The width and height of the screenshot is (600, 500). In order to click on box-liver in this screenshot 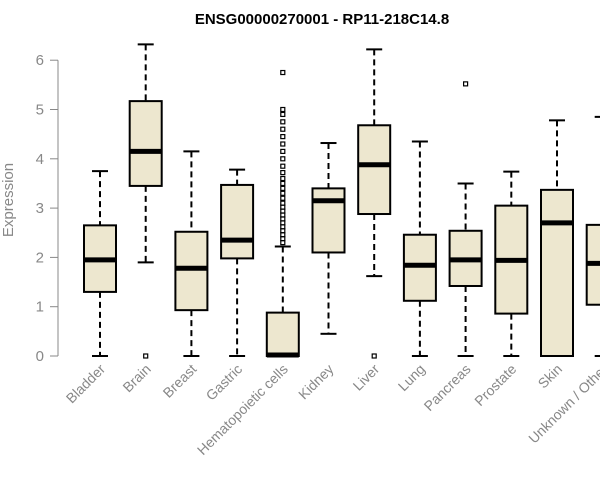, I will do `click(374, 203)`.